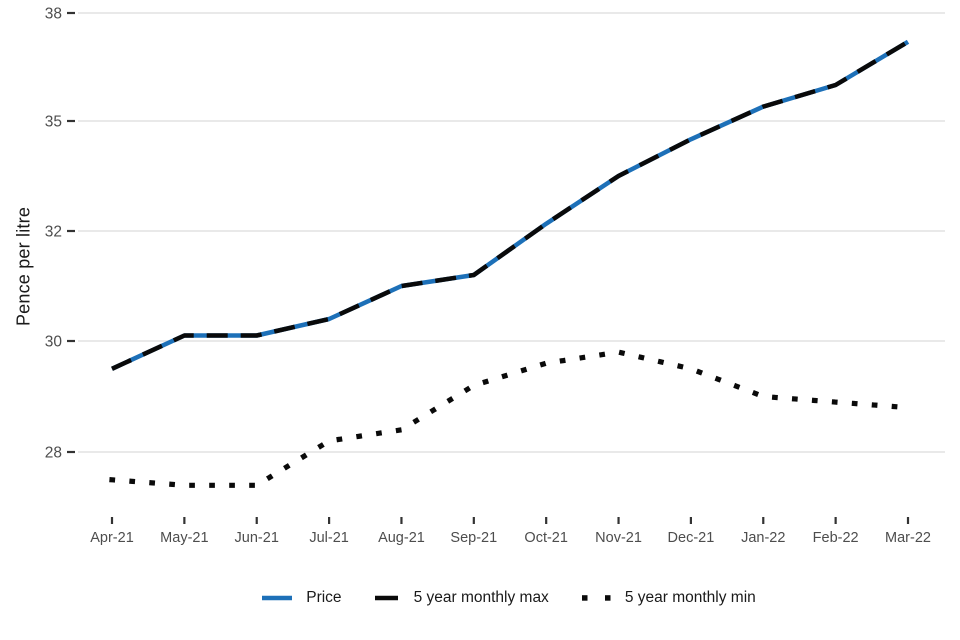  I want to click on x-tick-label: Oct-21, so click(546, 538).